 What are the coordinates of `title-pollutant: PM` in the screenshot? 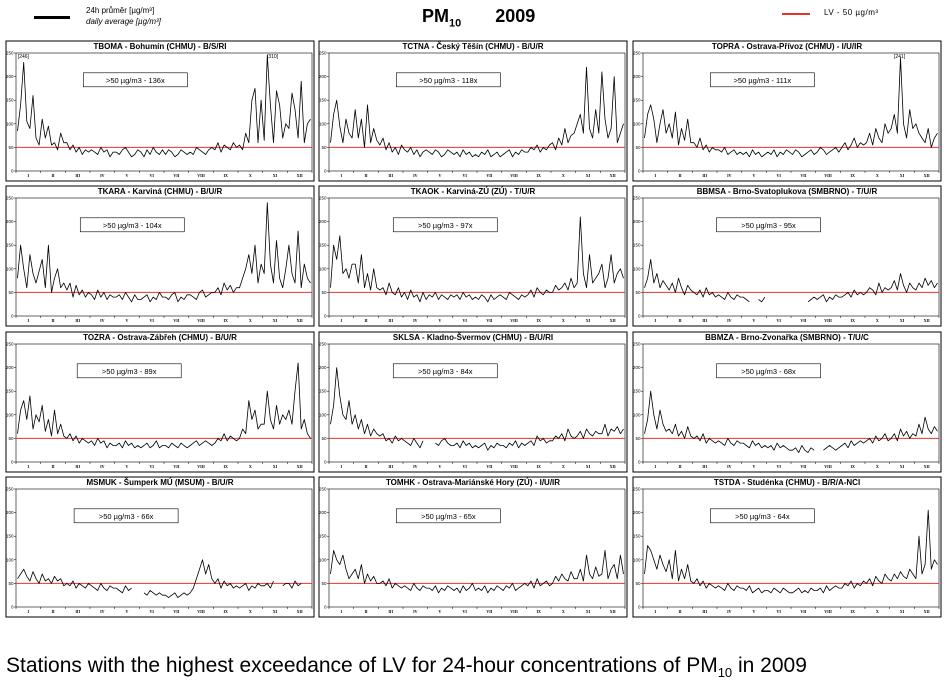 It's located at (435, 16).